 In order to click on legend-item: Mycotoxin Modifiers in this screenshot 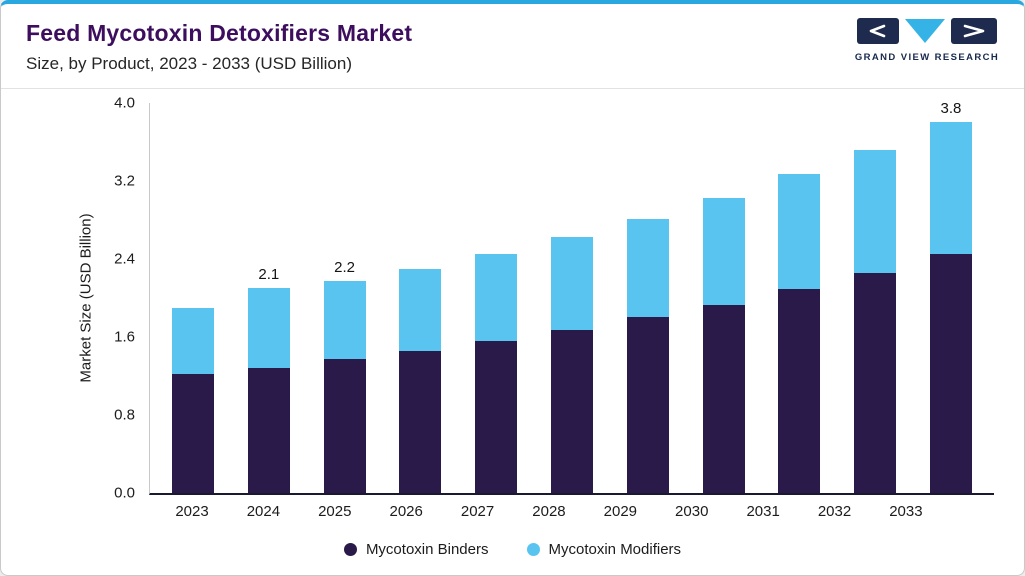, I will do `click(604, 549)`.